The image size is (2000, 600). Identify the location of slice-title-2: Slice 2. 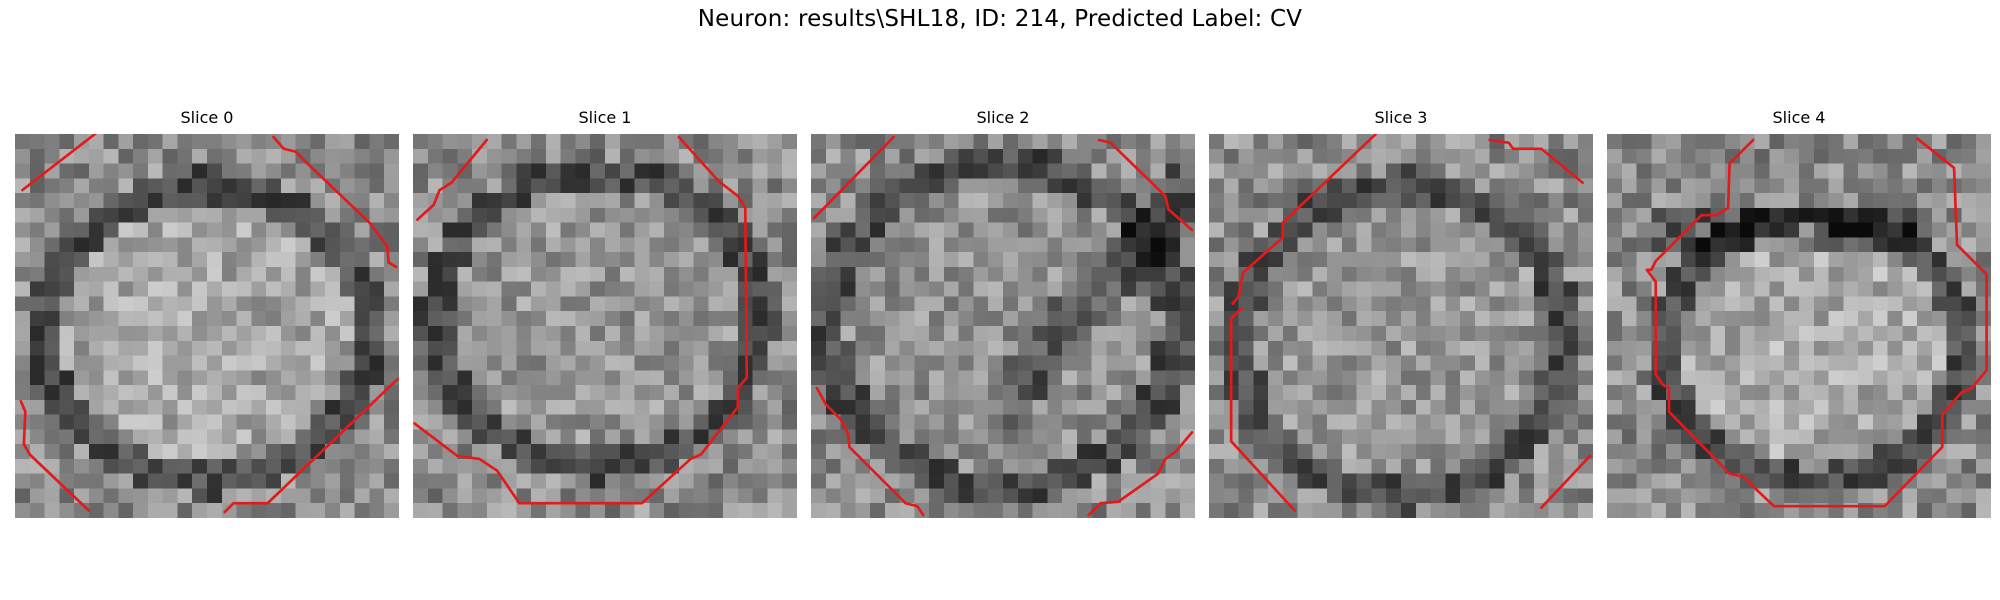
(1003, 117).